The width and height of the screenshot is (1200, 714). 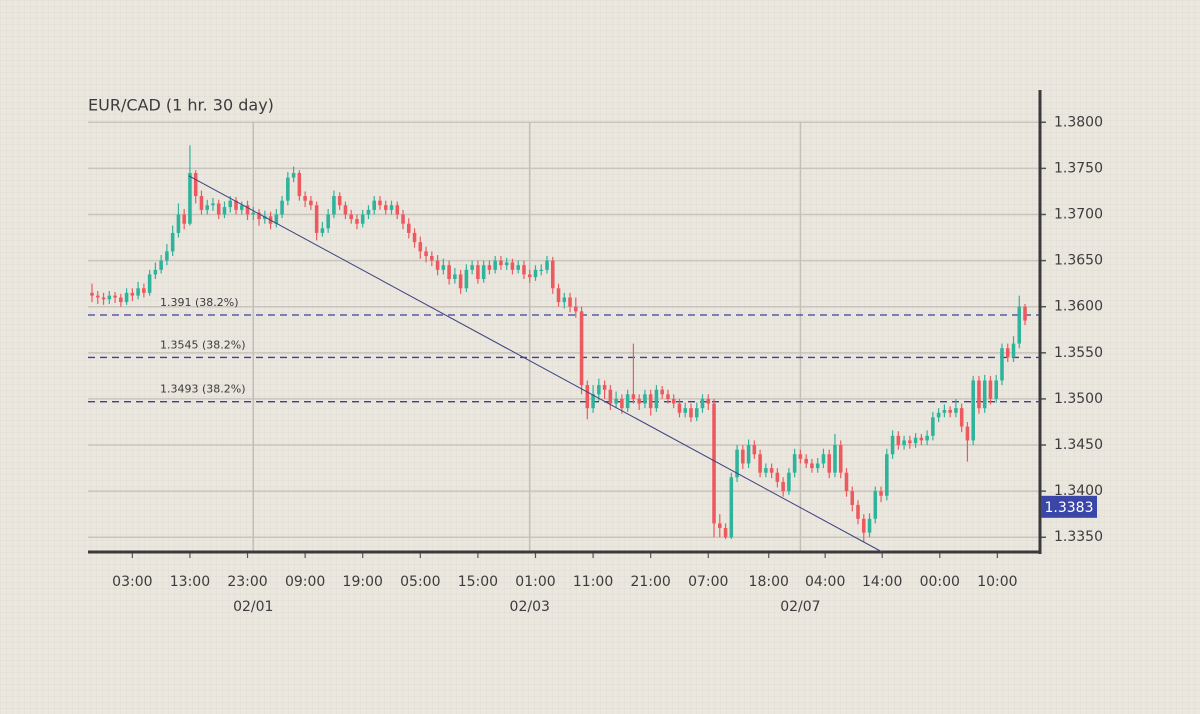 I want to click on y-tick-label: 1.3450, so click(x=1078, y=445).